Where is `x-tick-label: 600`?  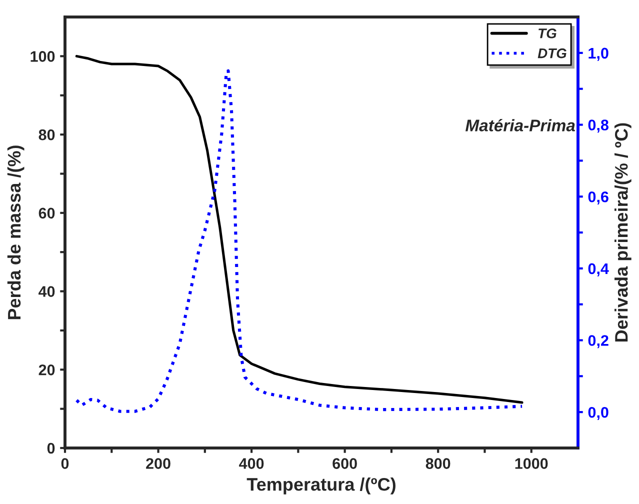
x-tick-label: 600 is located at coordinates (344, 463).